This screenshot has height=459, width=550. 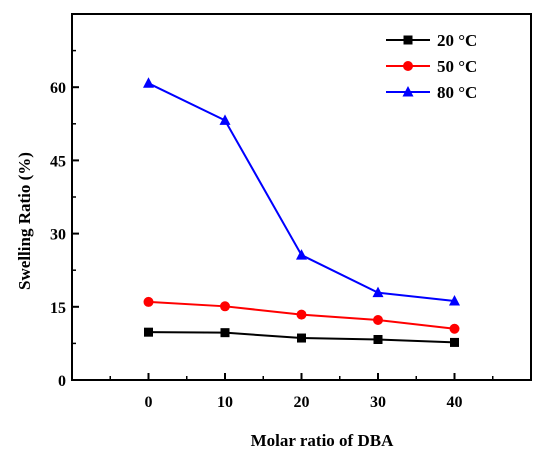 I want to click on series-20c, so click(x=301, y=337).